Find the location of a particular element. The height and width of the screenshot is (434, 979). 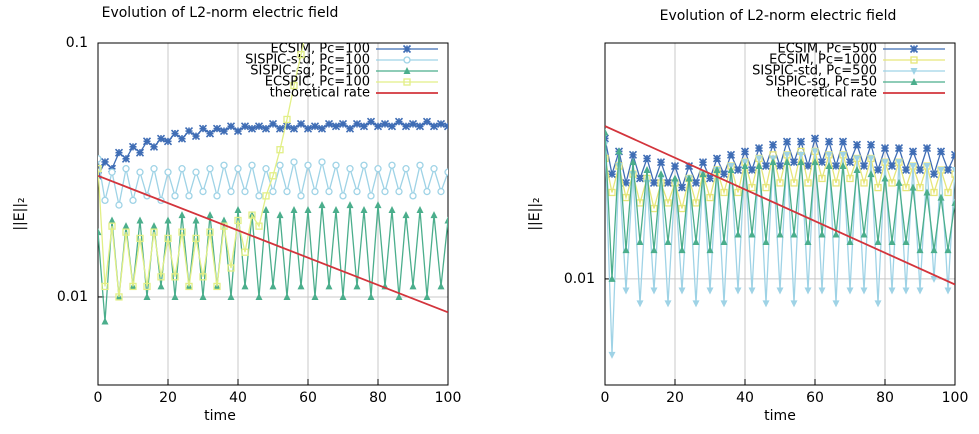

series is located at coordinates (273, 244).